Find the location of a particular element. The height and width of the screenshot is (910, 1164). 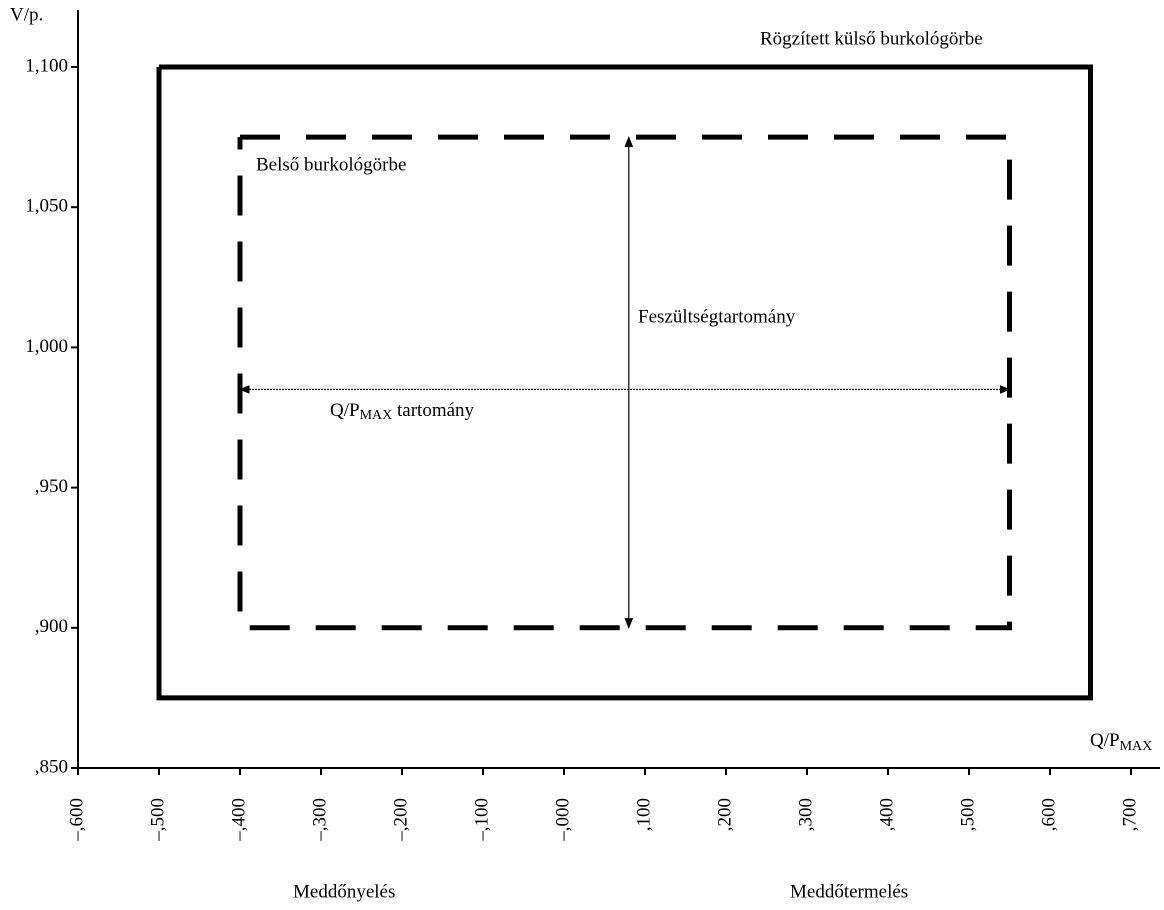

x-axis-label-main: Q/P is located at coordinates (1105, 740).